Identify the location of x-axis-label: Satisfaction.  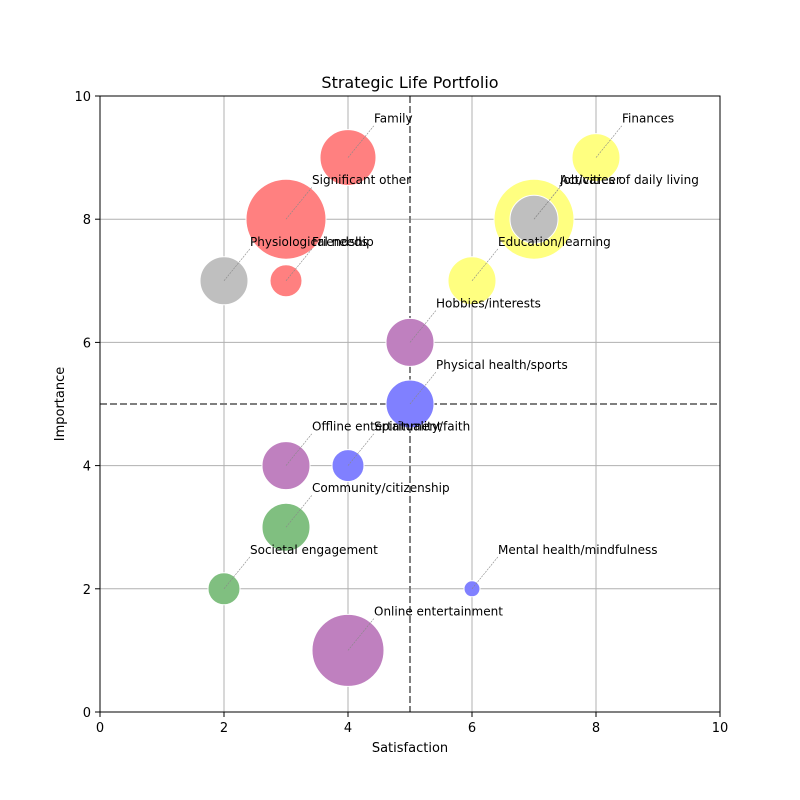
(410, 748).